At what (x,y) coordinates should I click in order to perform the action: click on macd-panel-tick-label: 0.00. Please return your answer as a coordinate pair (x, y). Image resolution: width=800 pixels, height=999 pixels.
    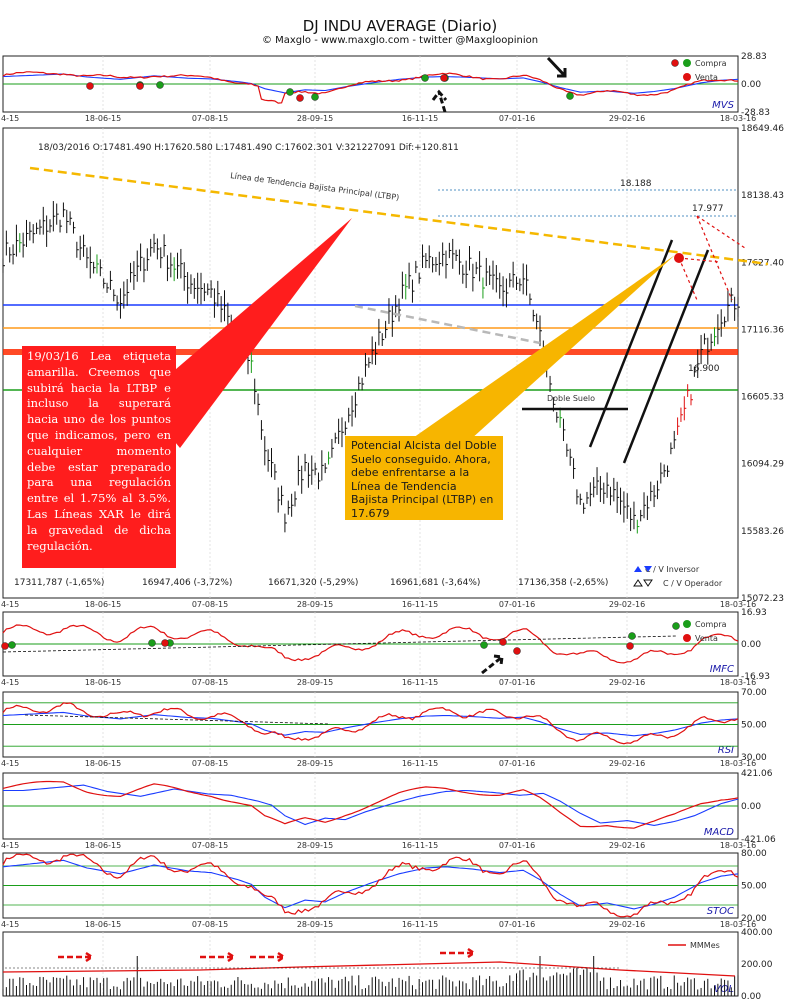
    Looking at the image, I should click on (751, 807).